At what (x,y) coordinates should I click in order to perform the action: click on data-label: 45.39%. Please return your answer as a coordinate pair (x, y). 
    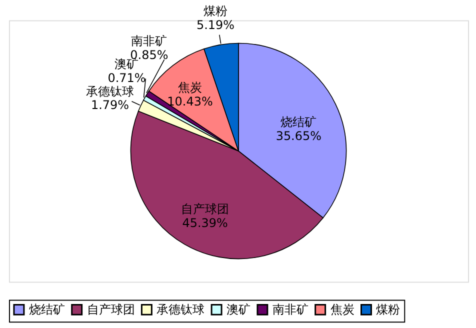
    Looking at the image, I should click on (205, 223).